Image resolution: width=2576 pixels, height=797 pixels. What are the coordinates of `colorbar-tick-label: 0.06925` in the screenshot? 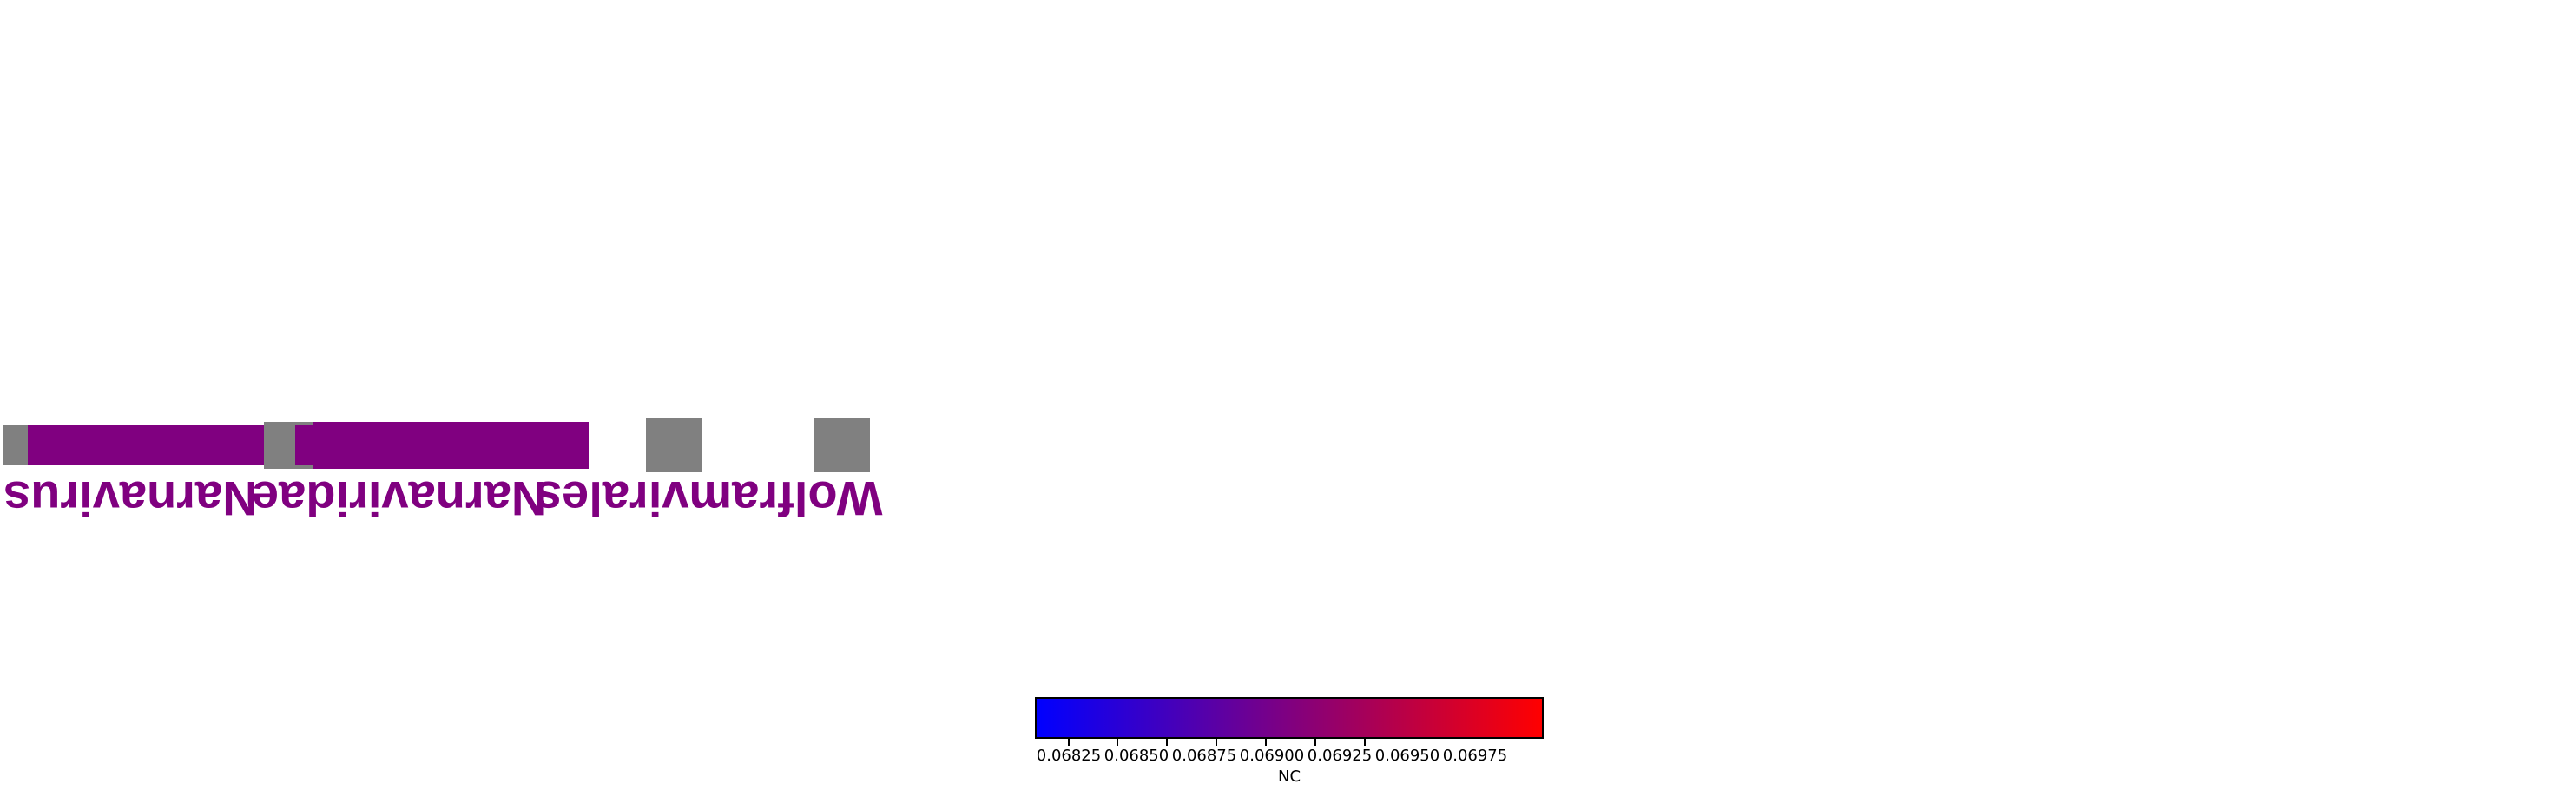 It's located at (1340, 756).